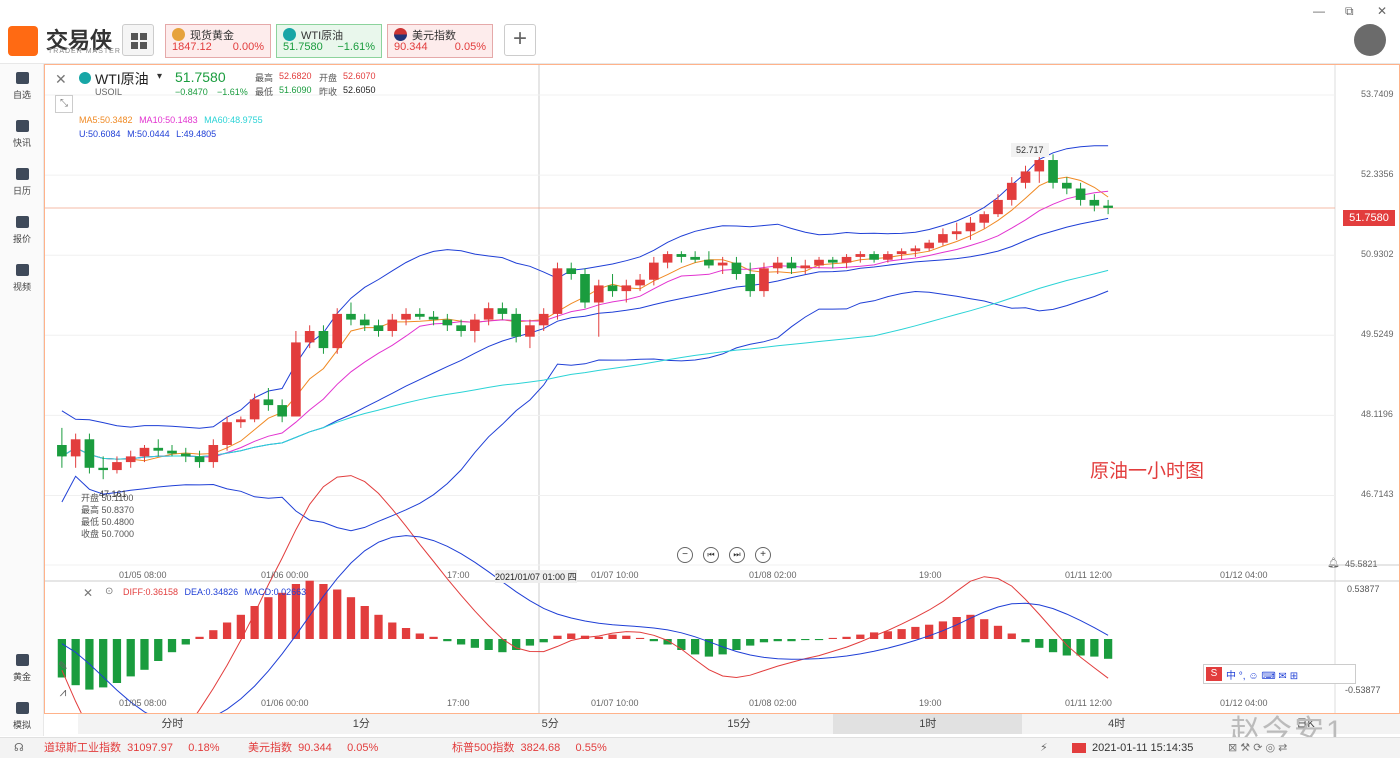 This screenshot has height=758, width=1400. What do you see at coordinates (108, 522) in the screenshot?
I see `tooltip-low: 最低 50.4800` at bounding box center [108, 522].